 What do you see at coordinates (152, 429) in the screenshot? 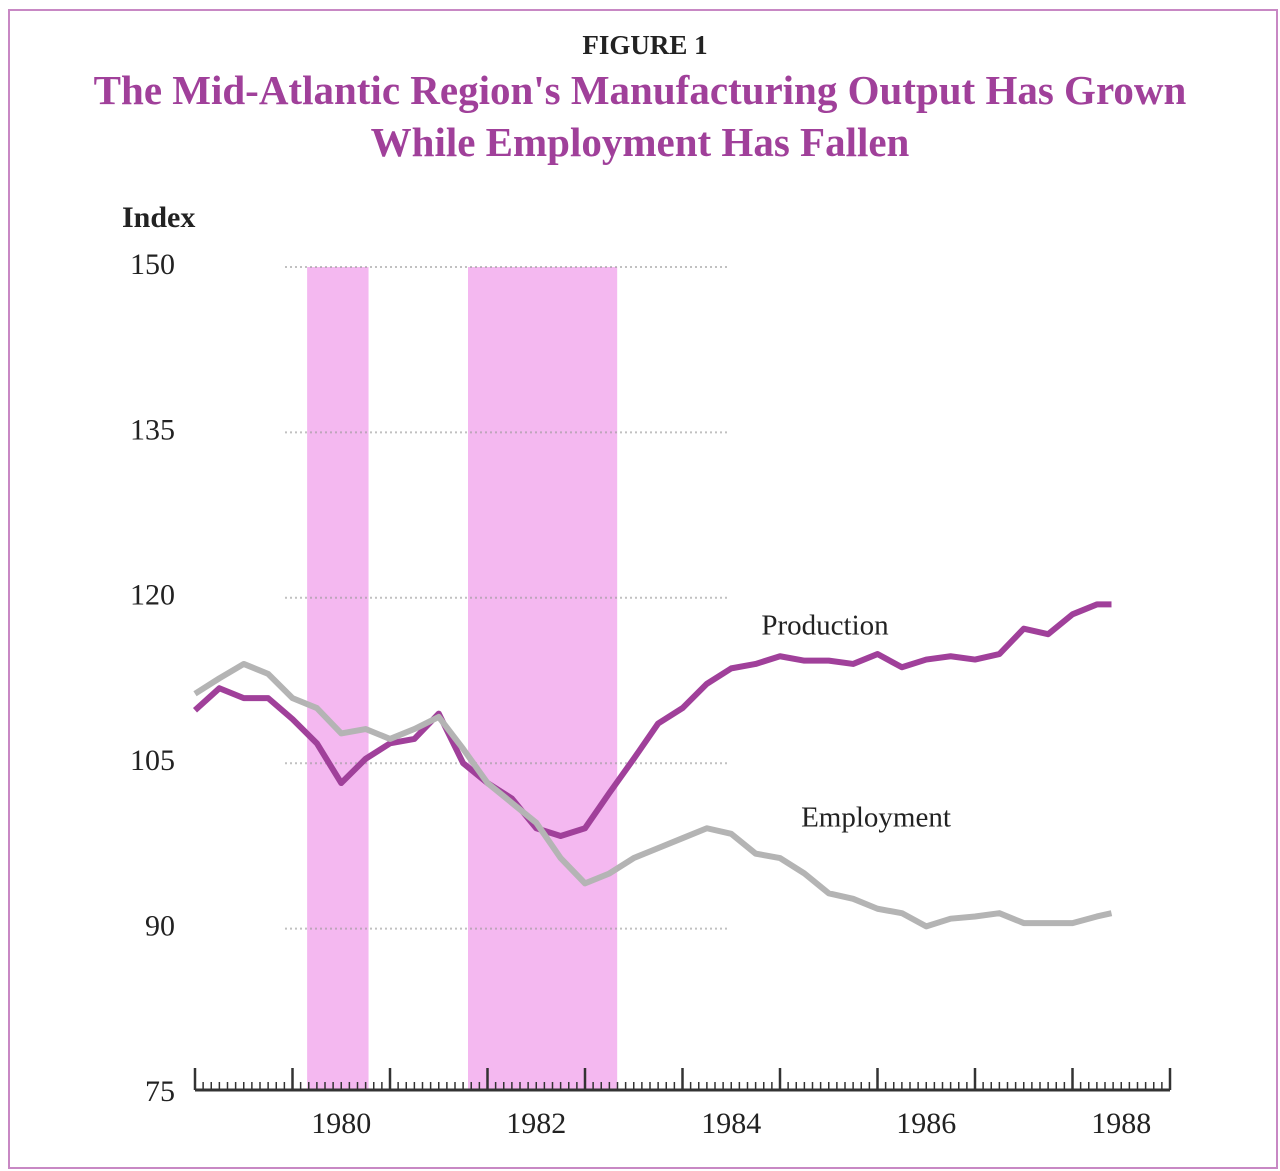
I see `y-tick-label: 135` at bounding box center [152, 429].